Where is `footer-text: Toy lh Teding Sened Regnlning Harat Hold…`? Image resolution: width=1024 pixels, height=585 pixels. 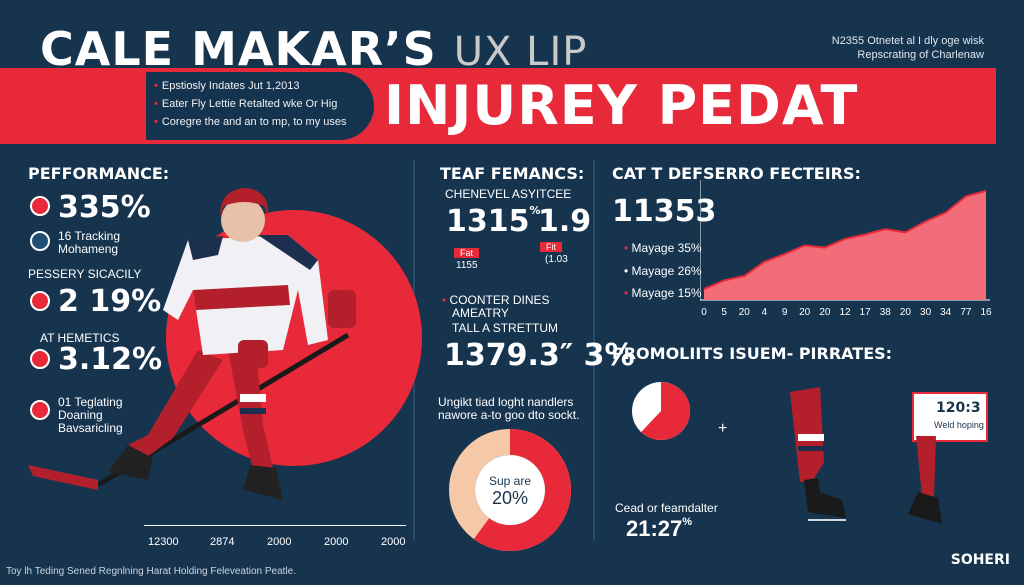 footer-text: Toy lh Teding Sened Regnlning Harat Hold… is located at coordinates (151, 571).